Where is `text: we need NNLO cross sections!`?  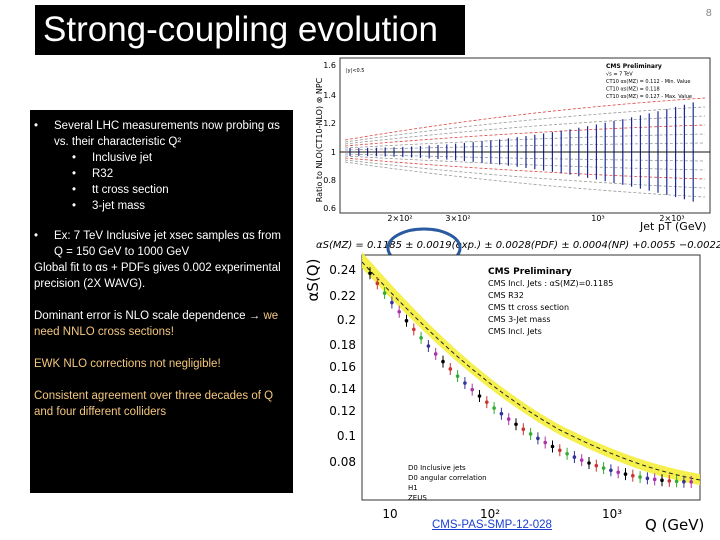 text: we need NNLO cross sections! is located at coordinates (156, 324).